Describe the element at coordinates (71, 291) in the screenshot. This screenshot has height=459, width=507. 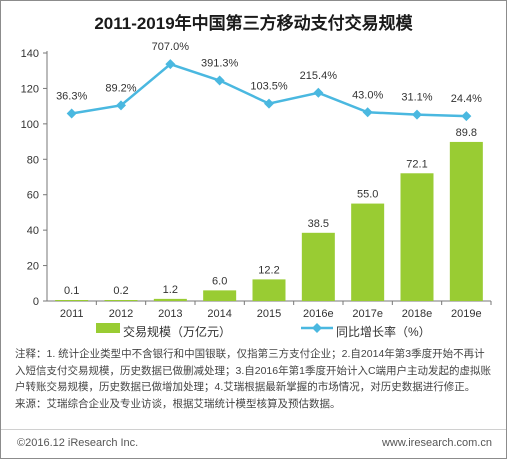
I see `bar-value-label: 0.1` at that location.